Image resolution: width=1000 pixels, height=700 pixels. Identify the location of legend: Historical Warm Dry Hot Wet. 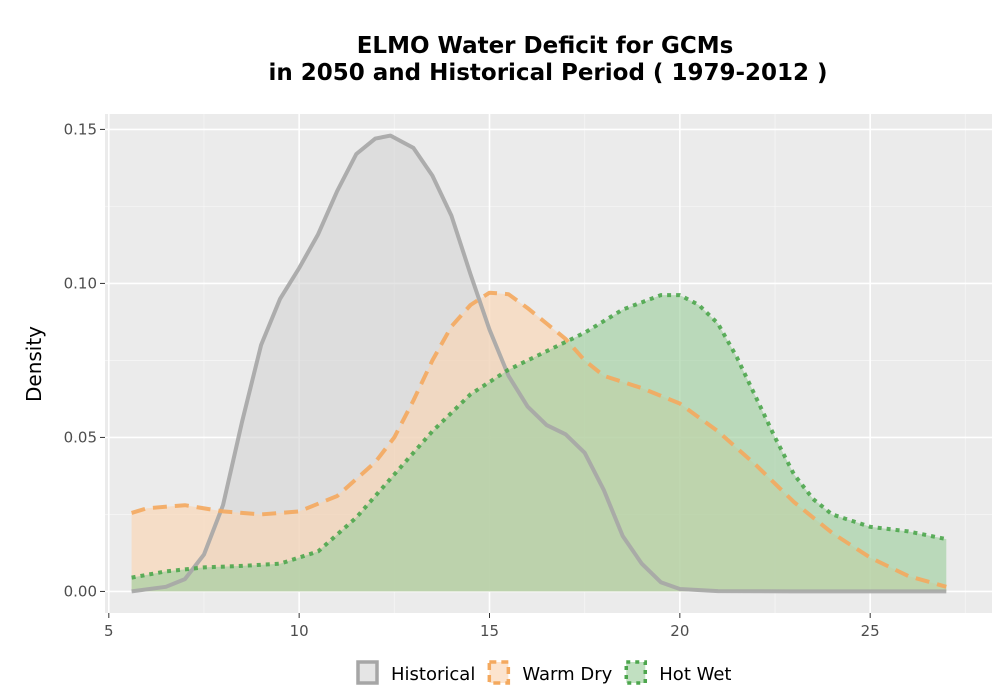
(543, 672).